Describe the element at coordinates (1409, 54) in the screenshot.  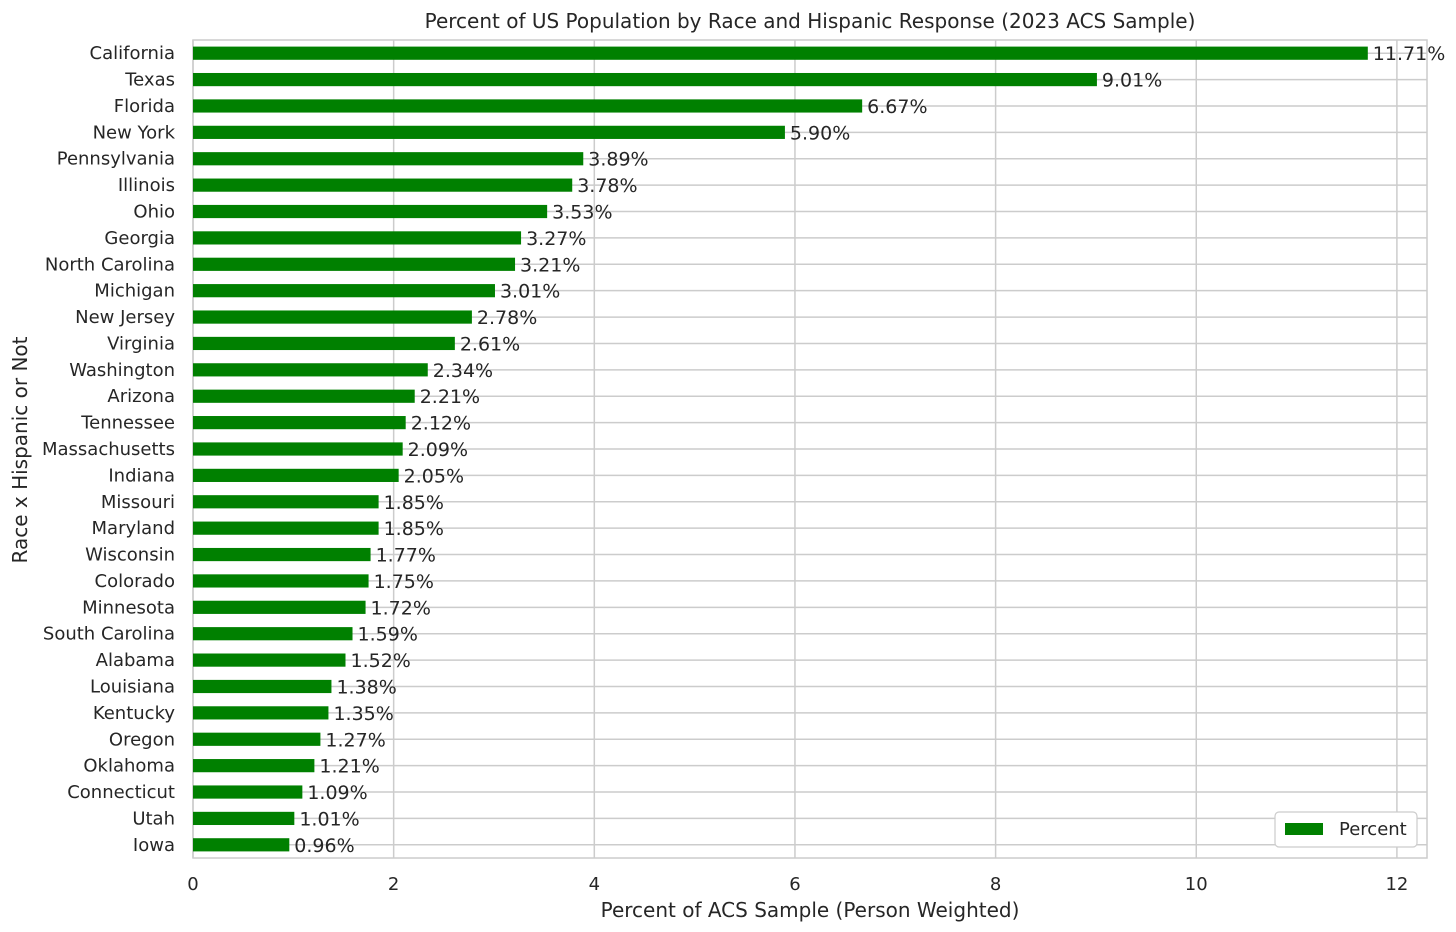
I see `data-label: 11.71%` at that location.